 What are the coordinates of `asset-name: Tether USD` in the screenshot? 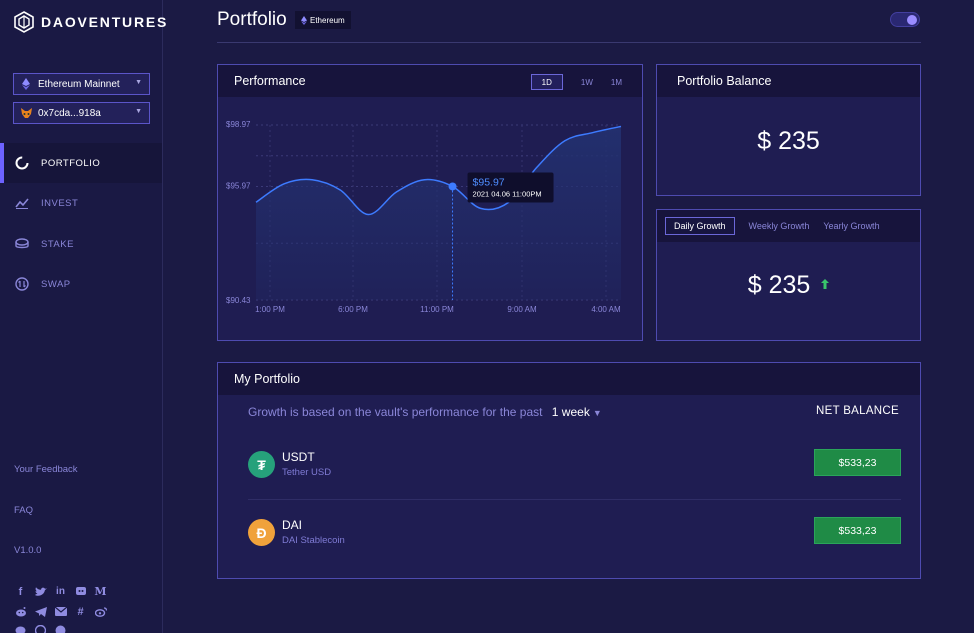 It's located at (307, 472).